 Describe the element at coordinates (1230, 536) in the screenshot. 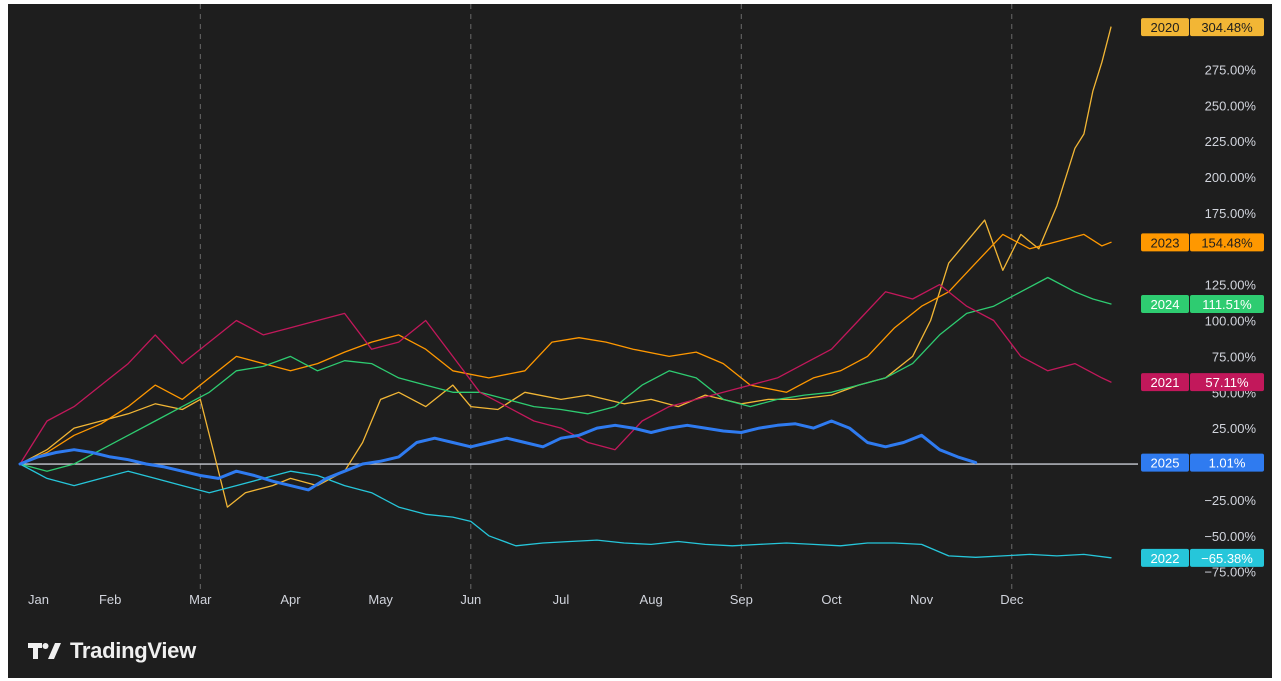

I see `y-tick-label: −50.00%` at that location.